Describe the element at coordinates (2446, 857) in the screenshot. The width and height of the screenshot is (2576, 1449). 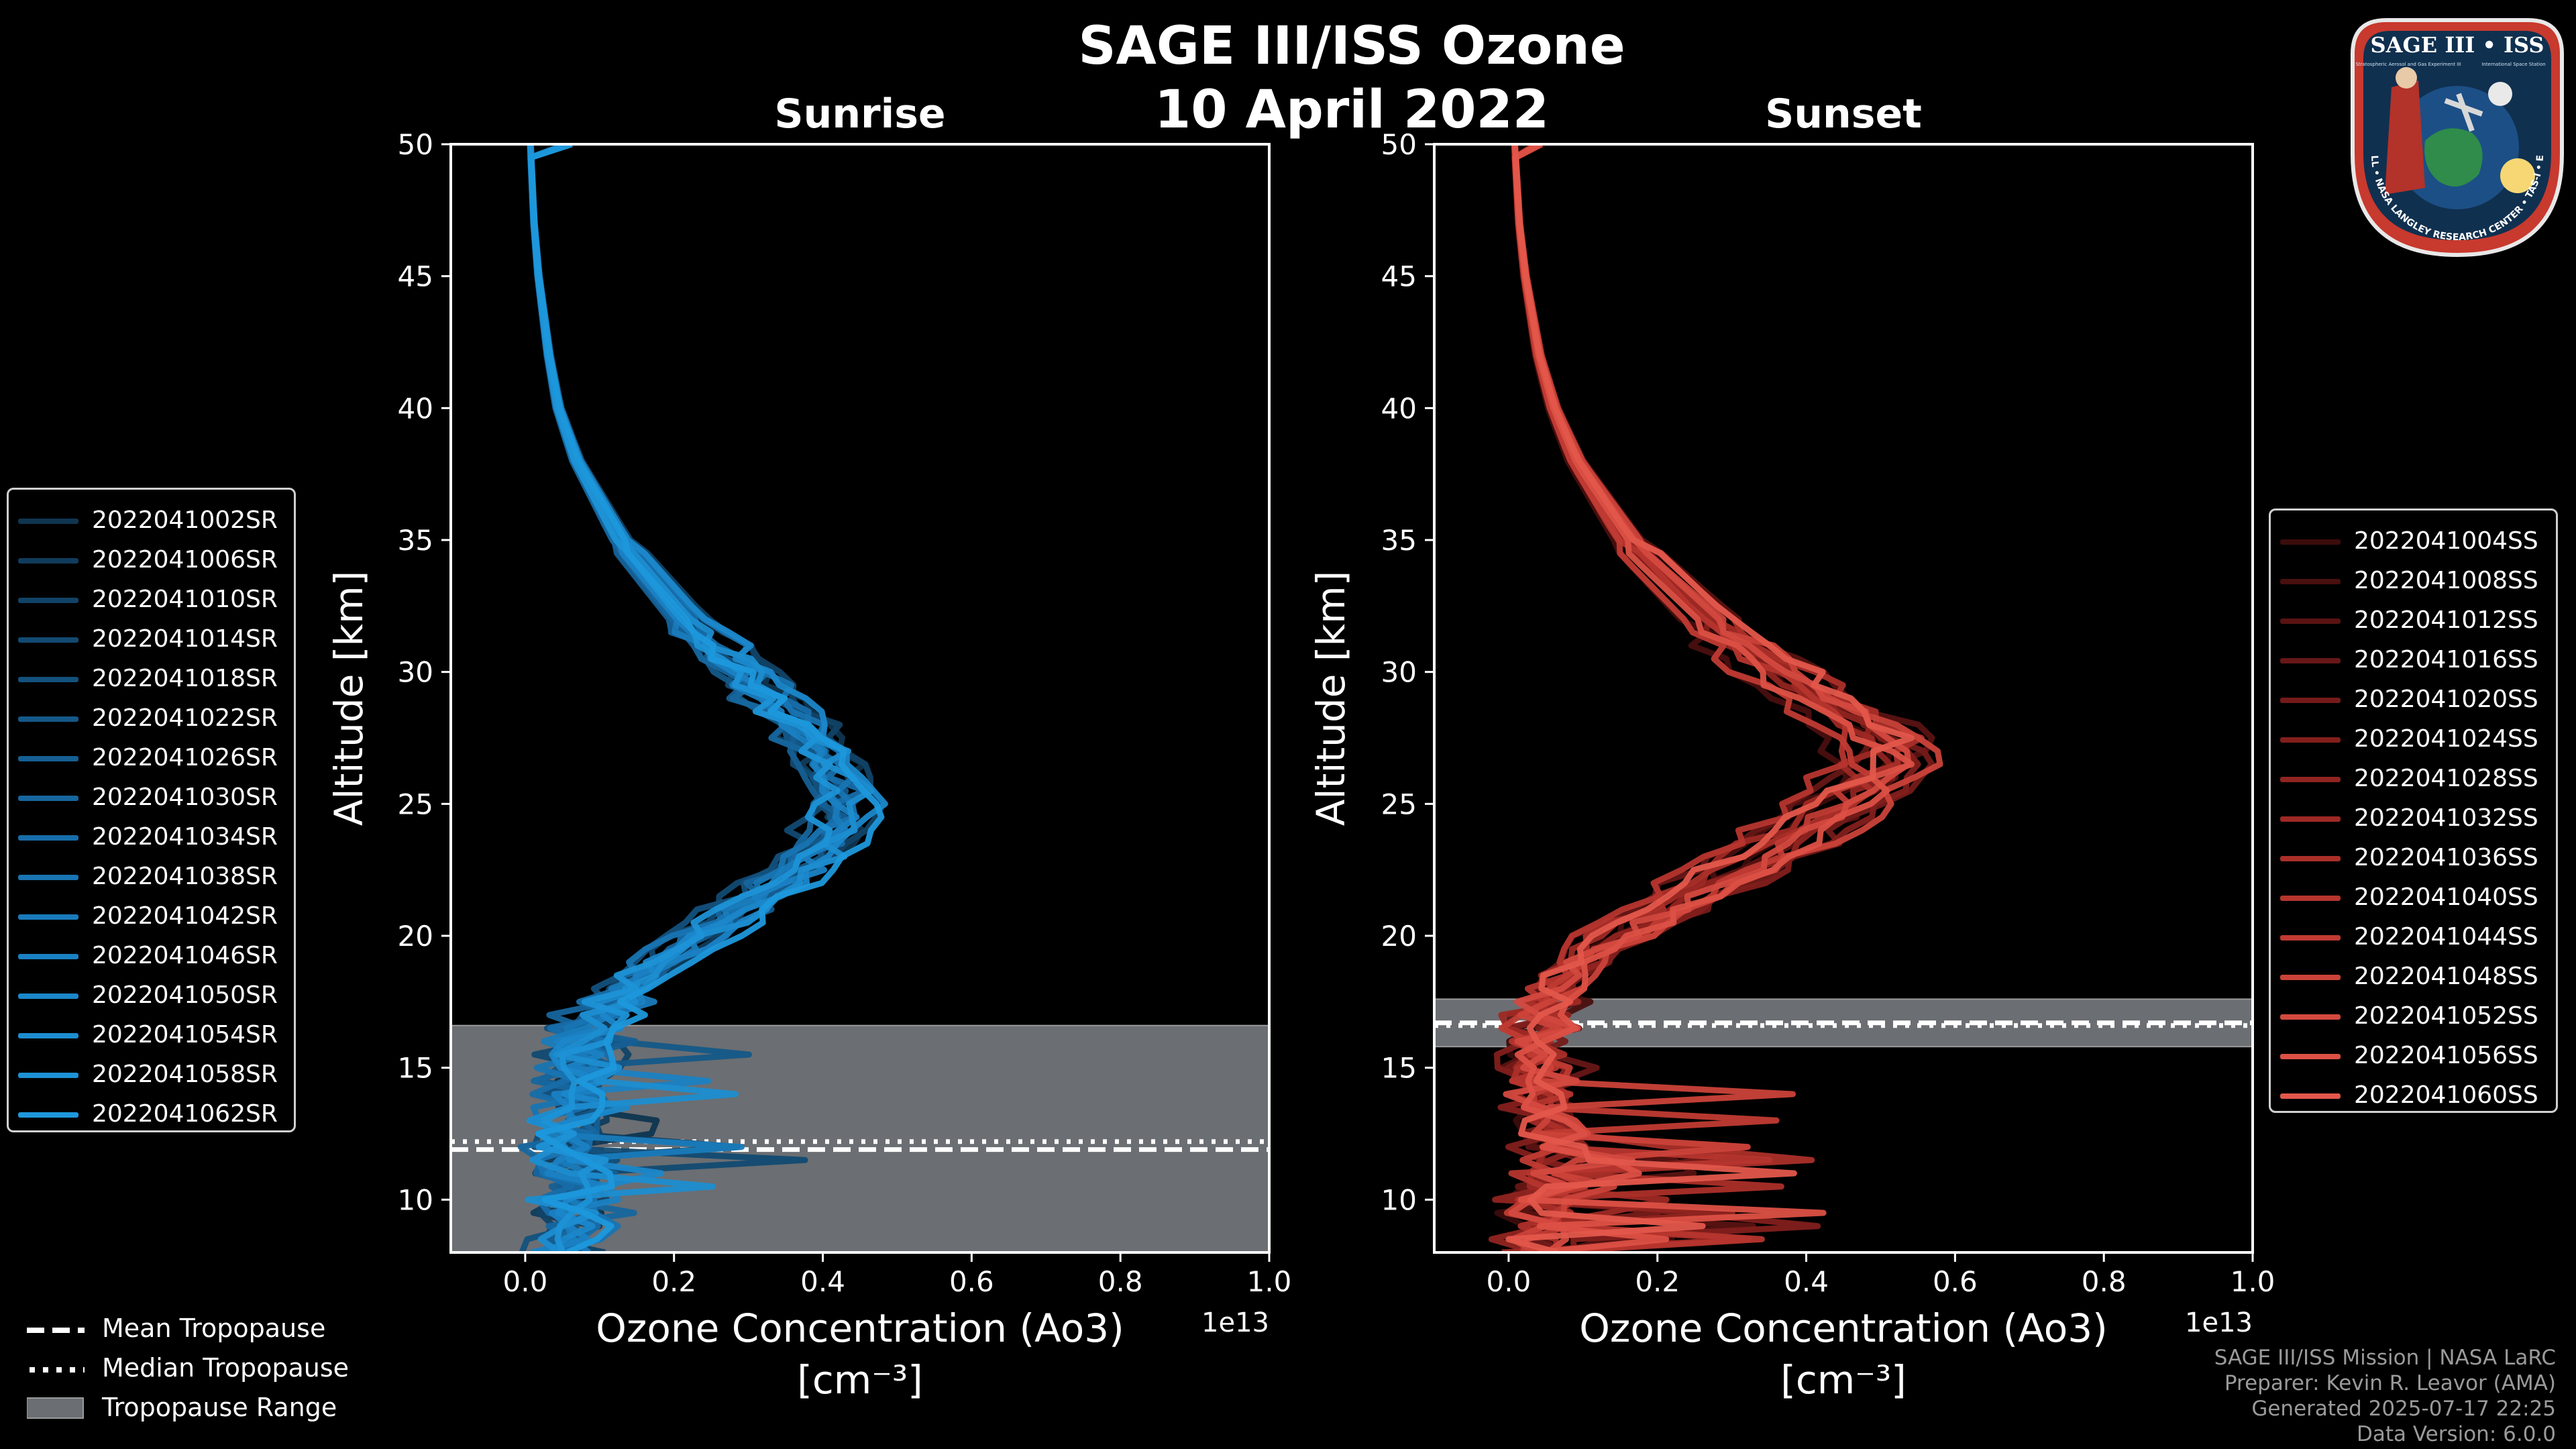
I see `legend-label: 2022041036SS` at that location.